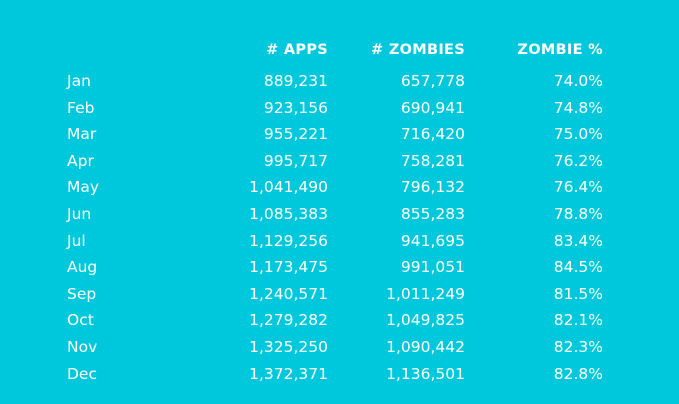  Describe the element at coordinates (432, 240) in the screenshot. I see `cell-zombies: 941,695` at that location.